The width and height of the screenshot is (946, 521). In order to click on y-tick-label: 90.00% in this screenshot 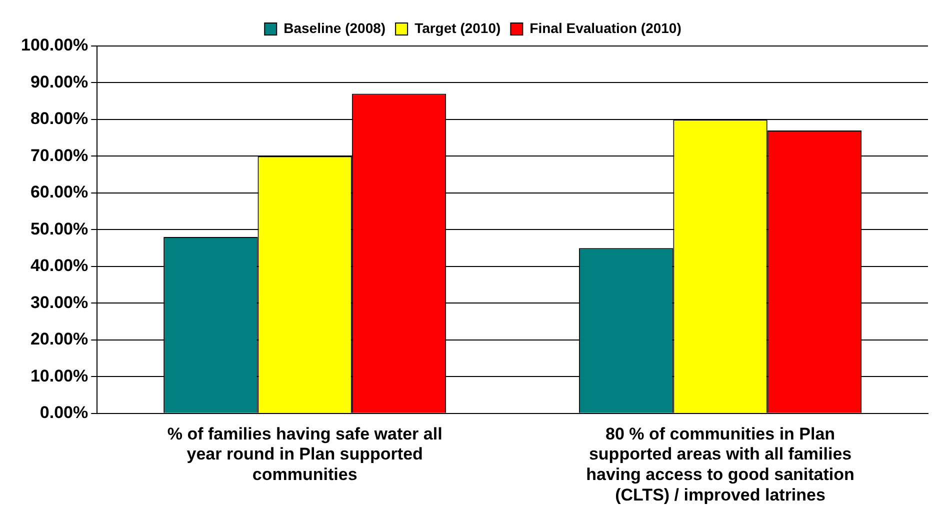, I will do `click(59, 82)`.